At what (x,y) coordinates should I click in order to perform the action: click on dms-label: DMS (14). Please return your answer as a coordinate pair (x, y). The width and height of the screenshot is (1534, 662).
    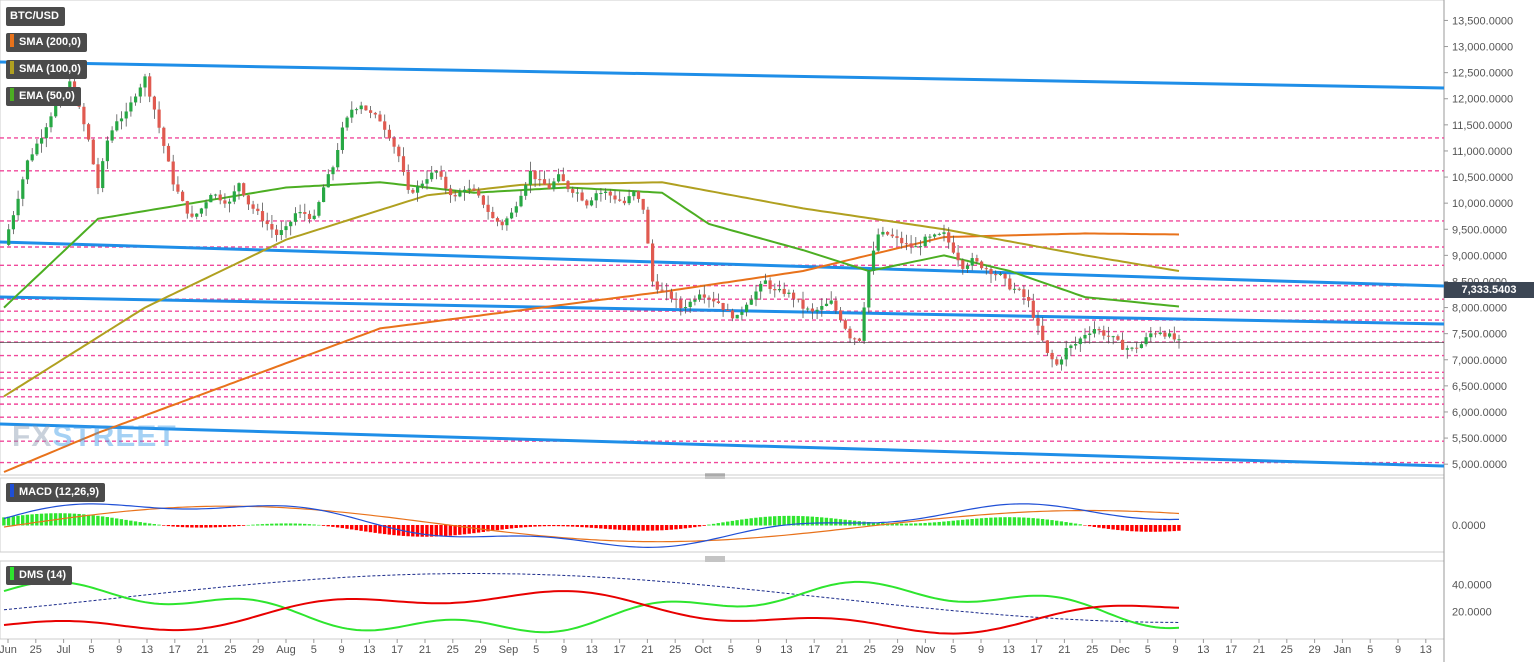
    Looking at the image, I should click on (39, 575).